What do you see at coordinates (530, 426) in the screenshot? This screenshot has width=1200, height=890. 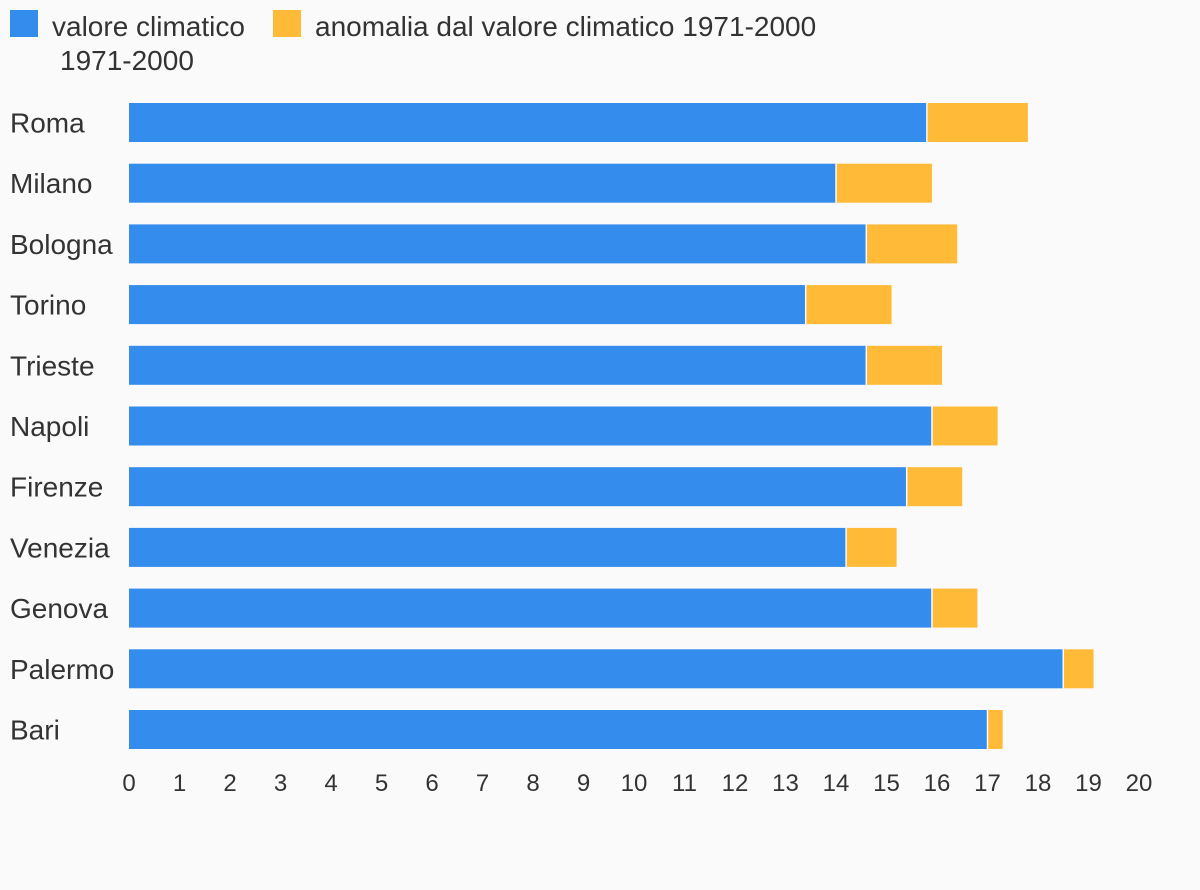 I see `bar-napoli-valore-climatico` at bounding box center [530, 426].